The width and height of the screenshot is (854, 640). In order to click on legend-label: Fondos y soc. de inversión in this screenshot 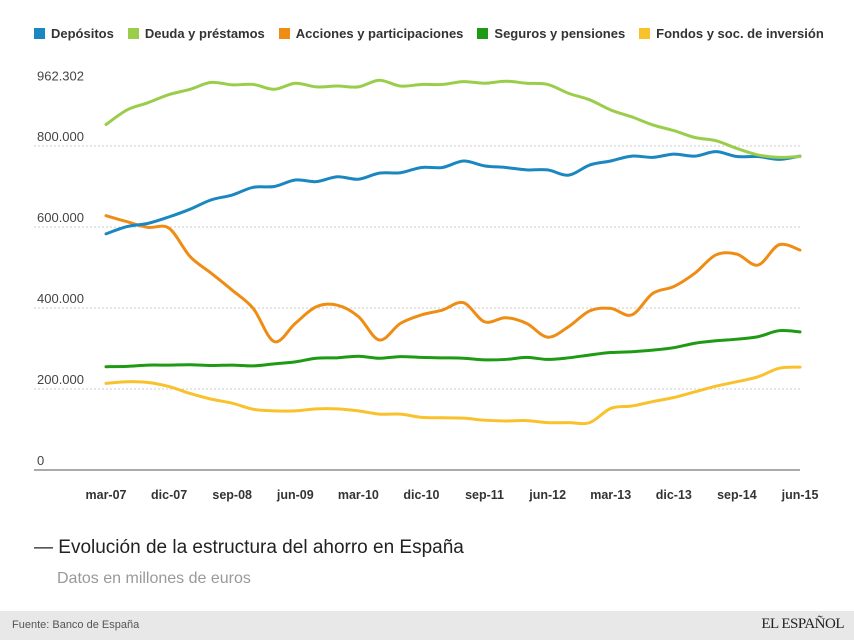, I will do `click(740, 33)`.